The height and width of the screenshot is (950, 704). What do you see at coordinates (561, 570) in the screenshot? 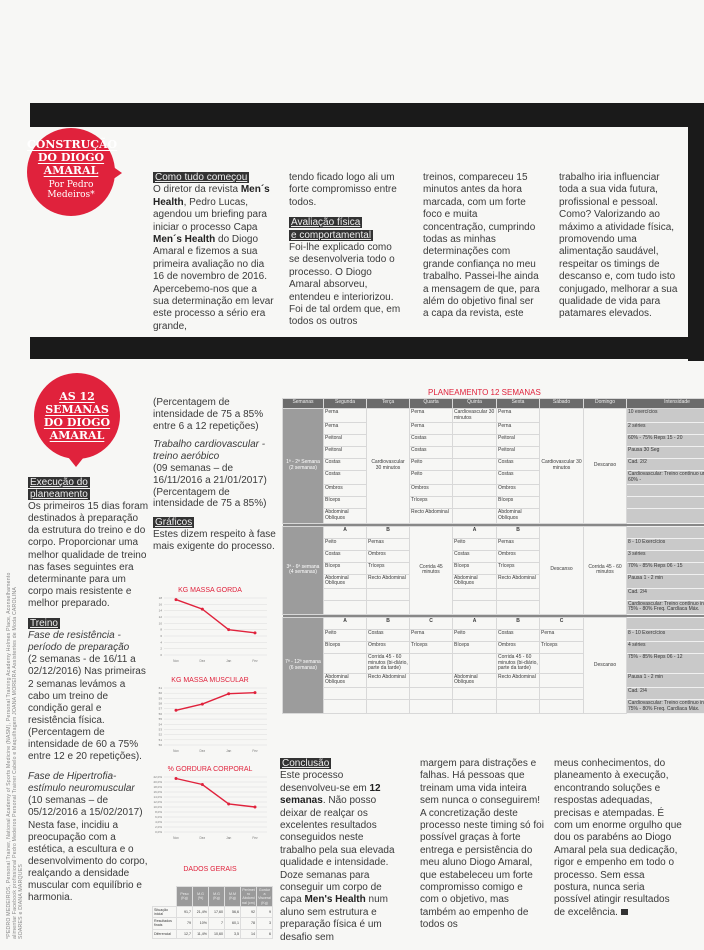
I see `plan-cell: Descanso` at bounding box center [561, 570].